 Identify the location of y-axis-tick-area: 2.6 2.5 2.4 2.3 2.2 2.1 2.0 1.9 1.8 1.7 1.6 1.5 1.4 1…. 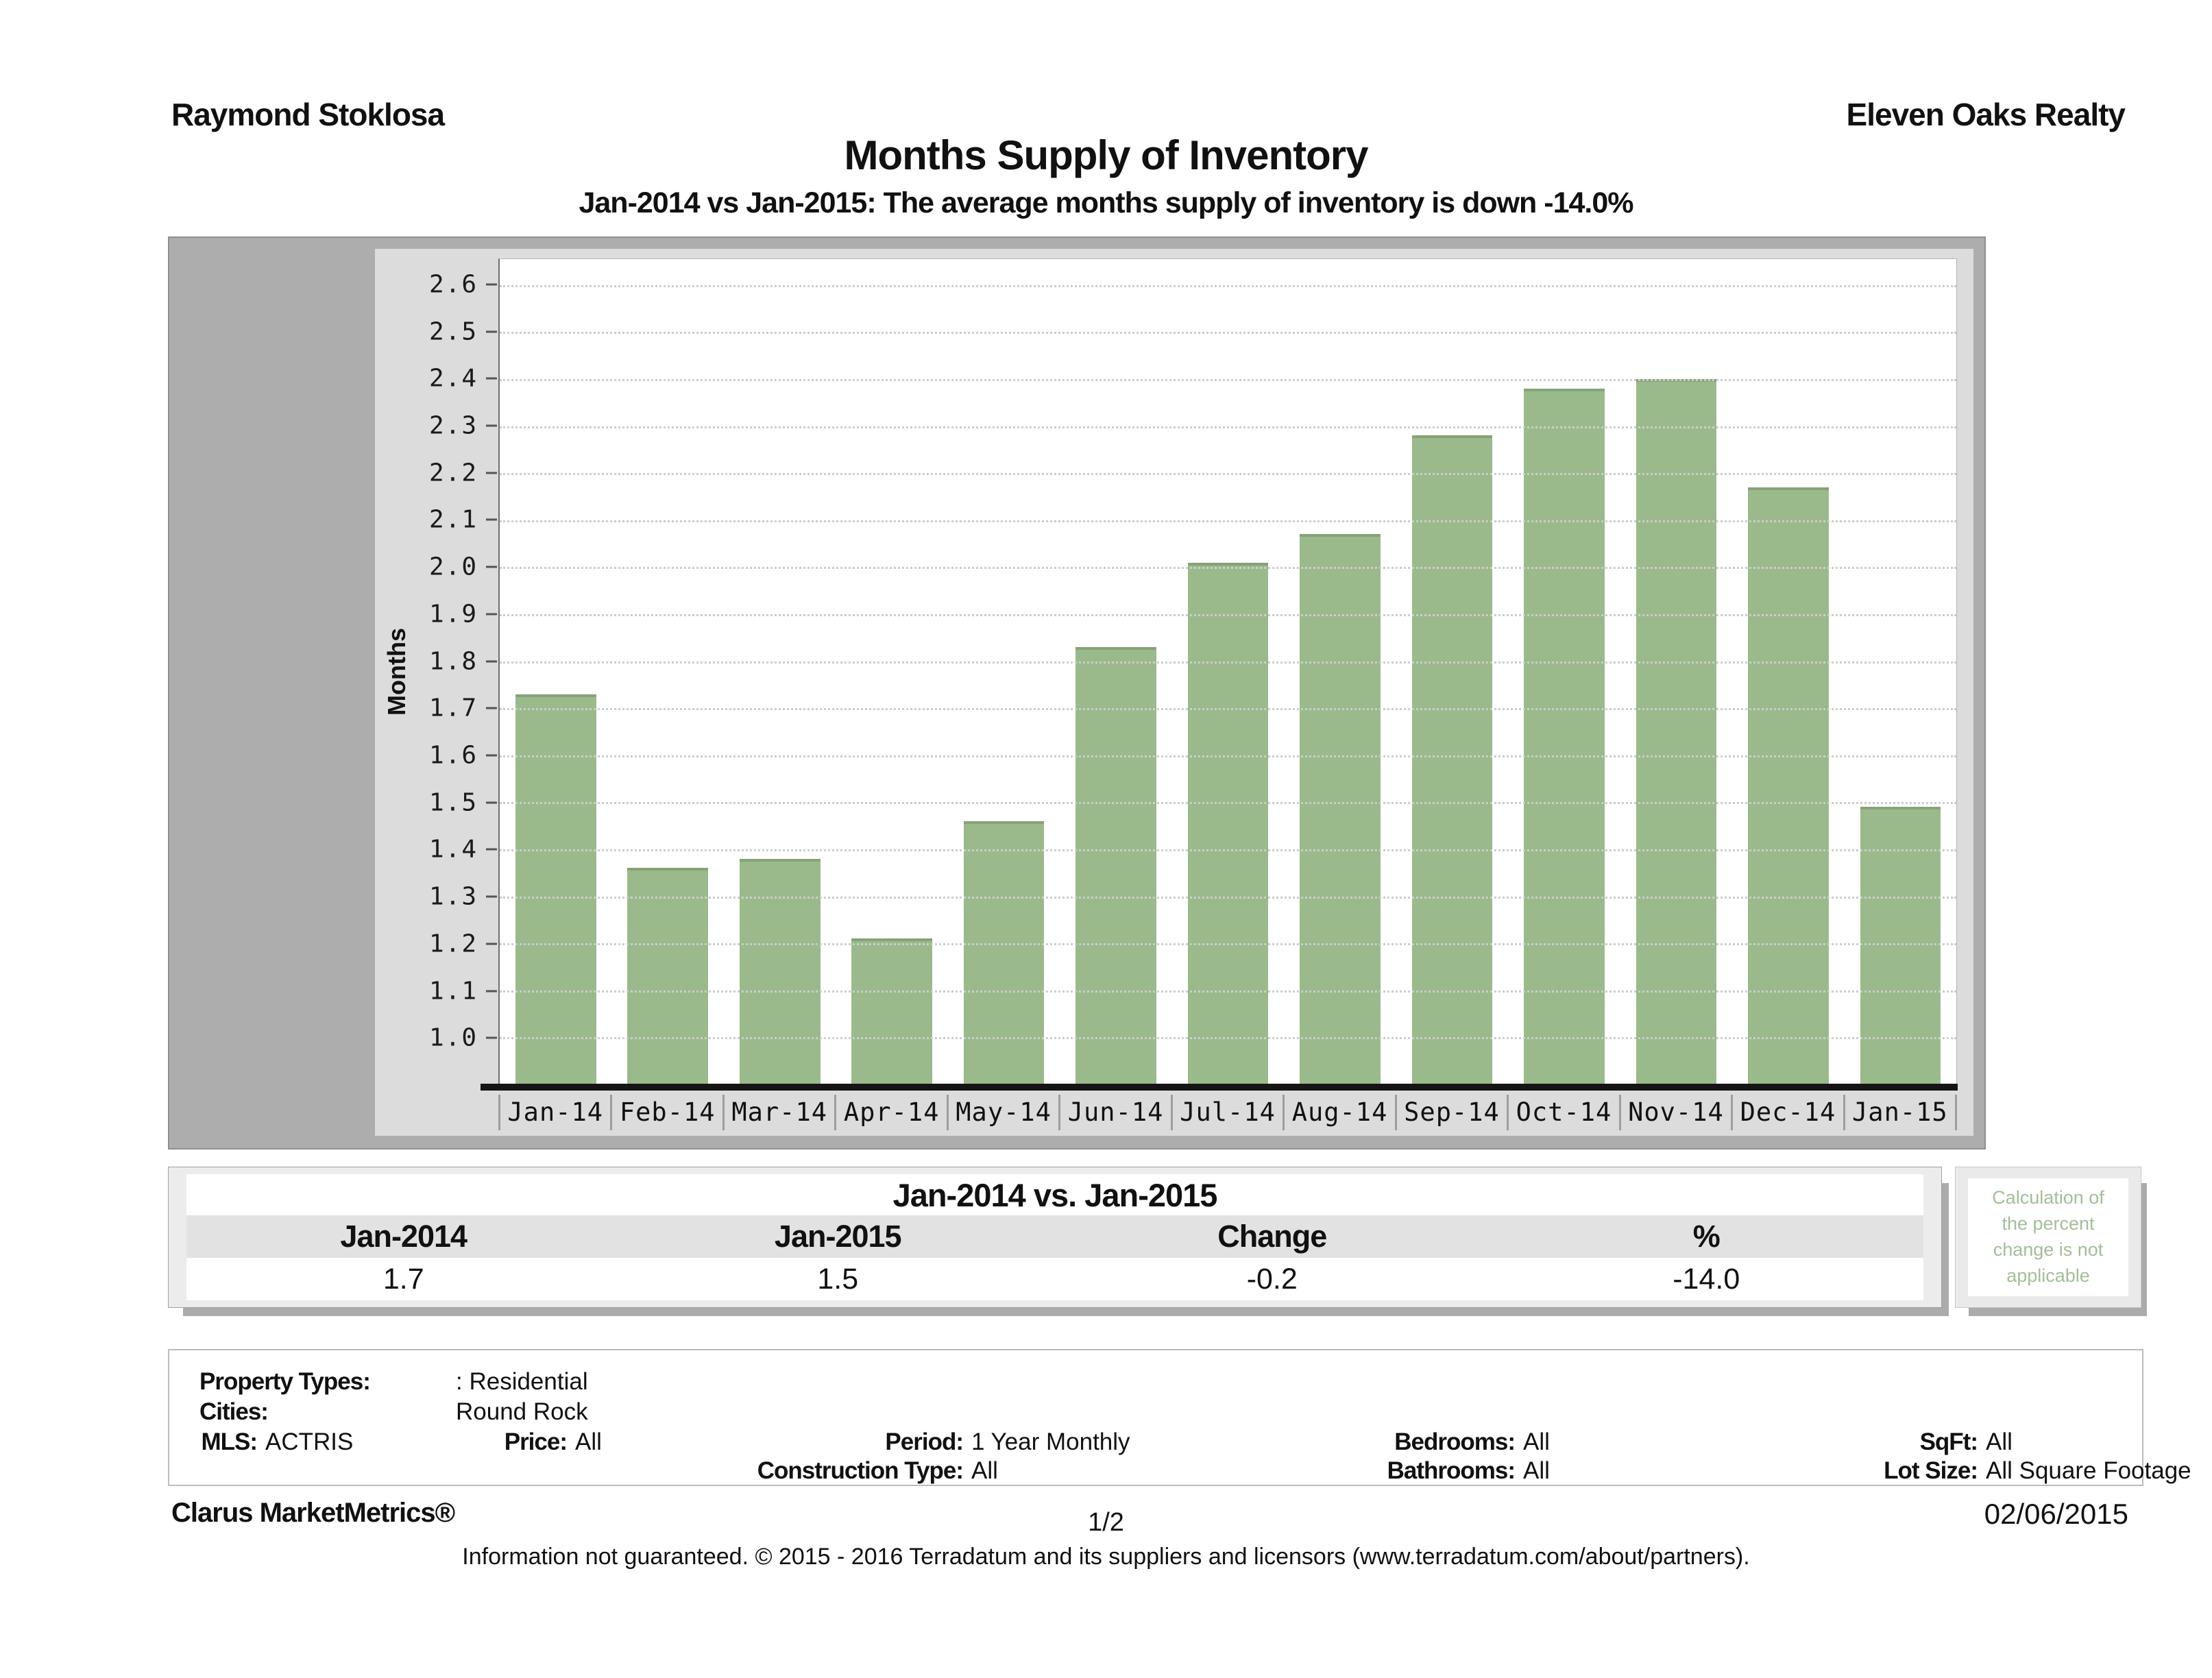
(458, 671).